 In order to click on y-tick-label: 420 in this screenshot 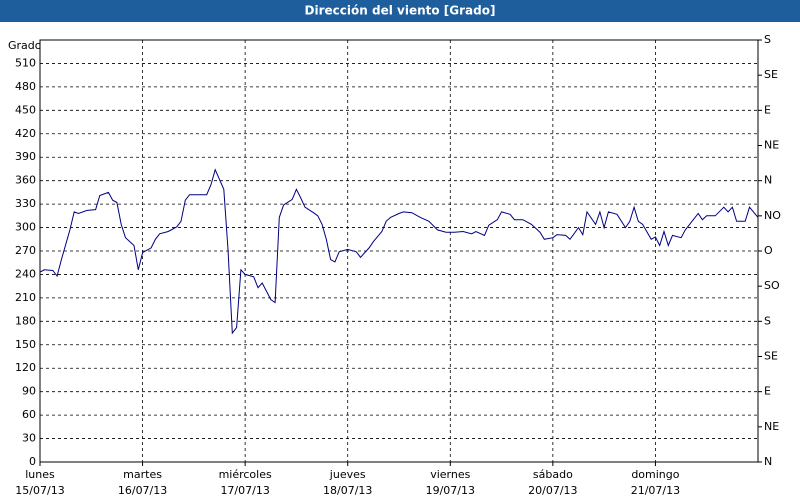, I will do `click(25, 133)`.